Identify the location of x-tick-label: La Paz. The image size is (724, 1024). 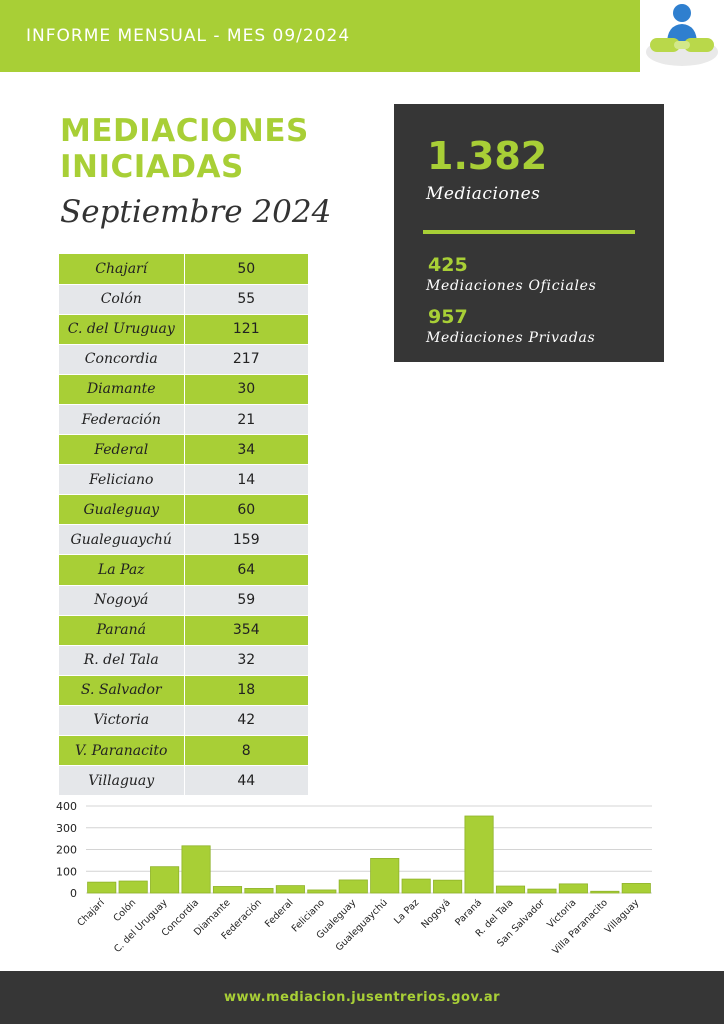
(406, 911).